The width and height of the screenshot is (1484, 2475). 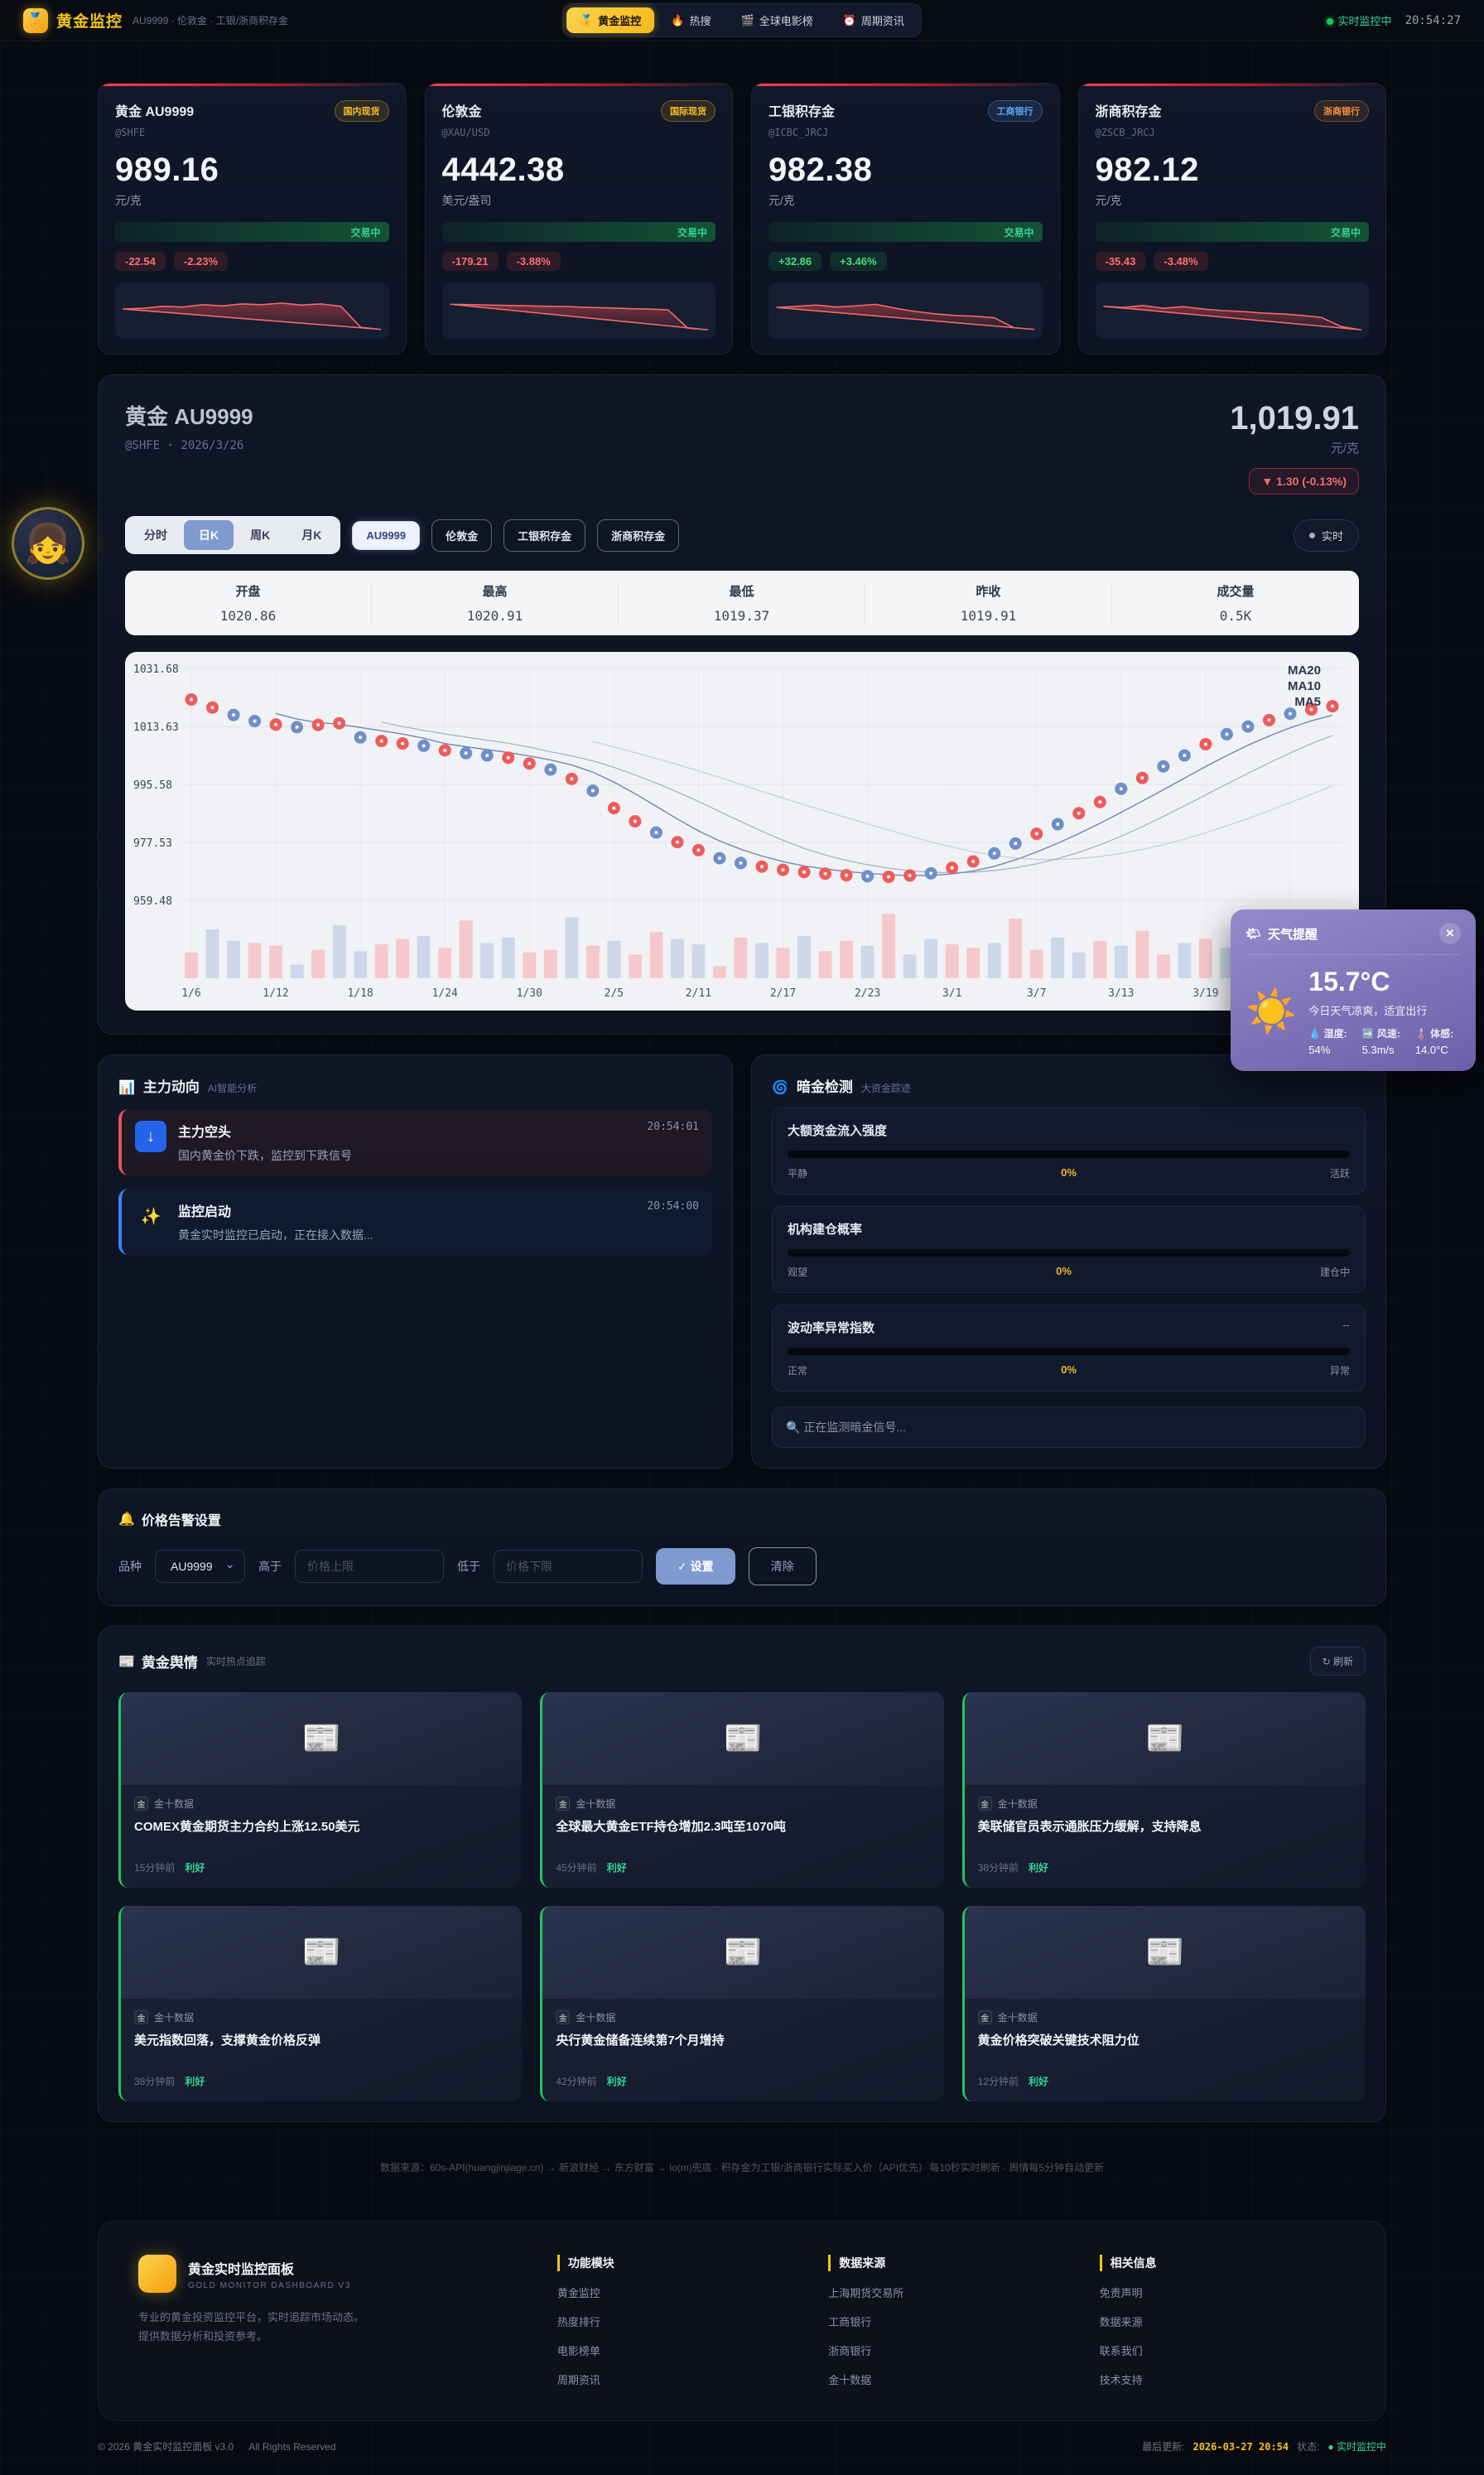 What do you see at coordinates (209, 535) in the screenshot?
I see `period-tab-daily: 日K` at bounding box center [209, 535].